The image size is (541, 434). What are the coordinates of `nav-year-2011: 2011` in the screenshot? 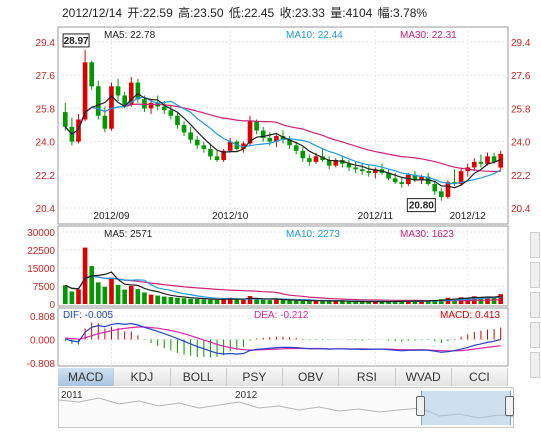 It's located at (72, 395).